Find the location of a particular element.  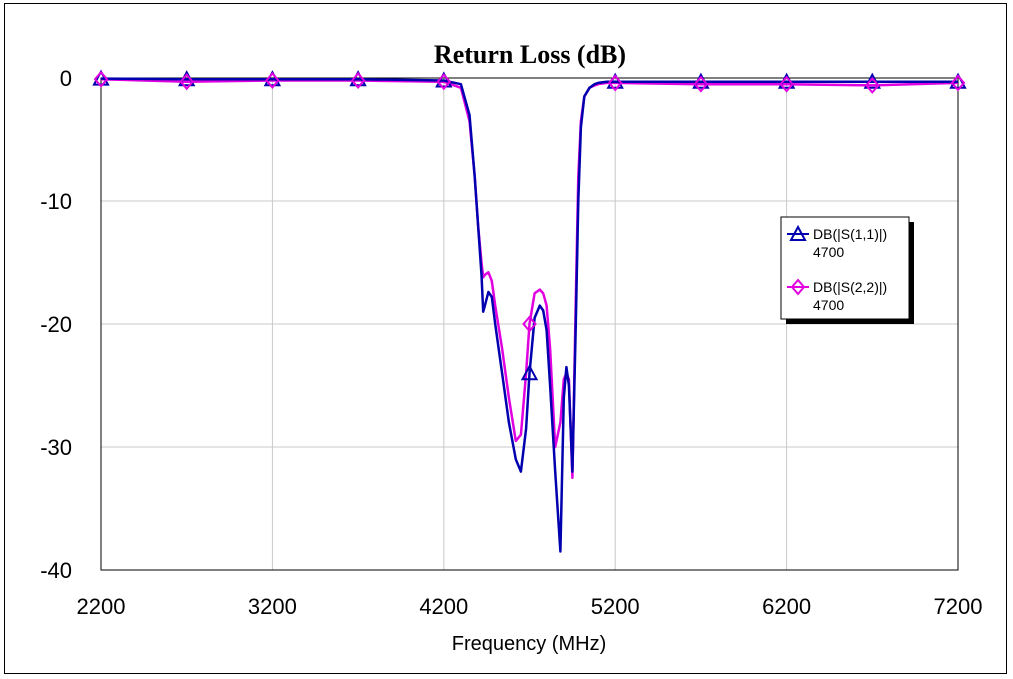

y-tick-label: -20 is located at coordinates (56, 324).